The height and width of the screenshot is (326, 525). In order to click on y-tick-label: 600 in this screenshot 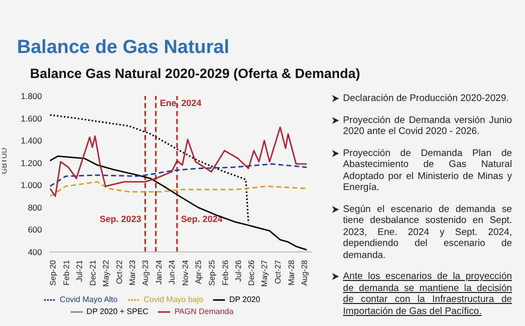, I will do `click(35, 229)`.